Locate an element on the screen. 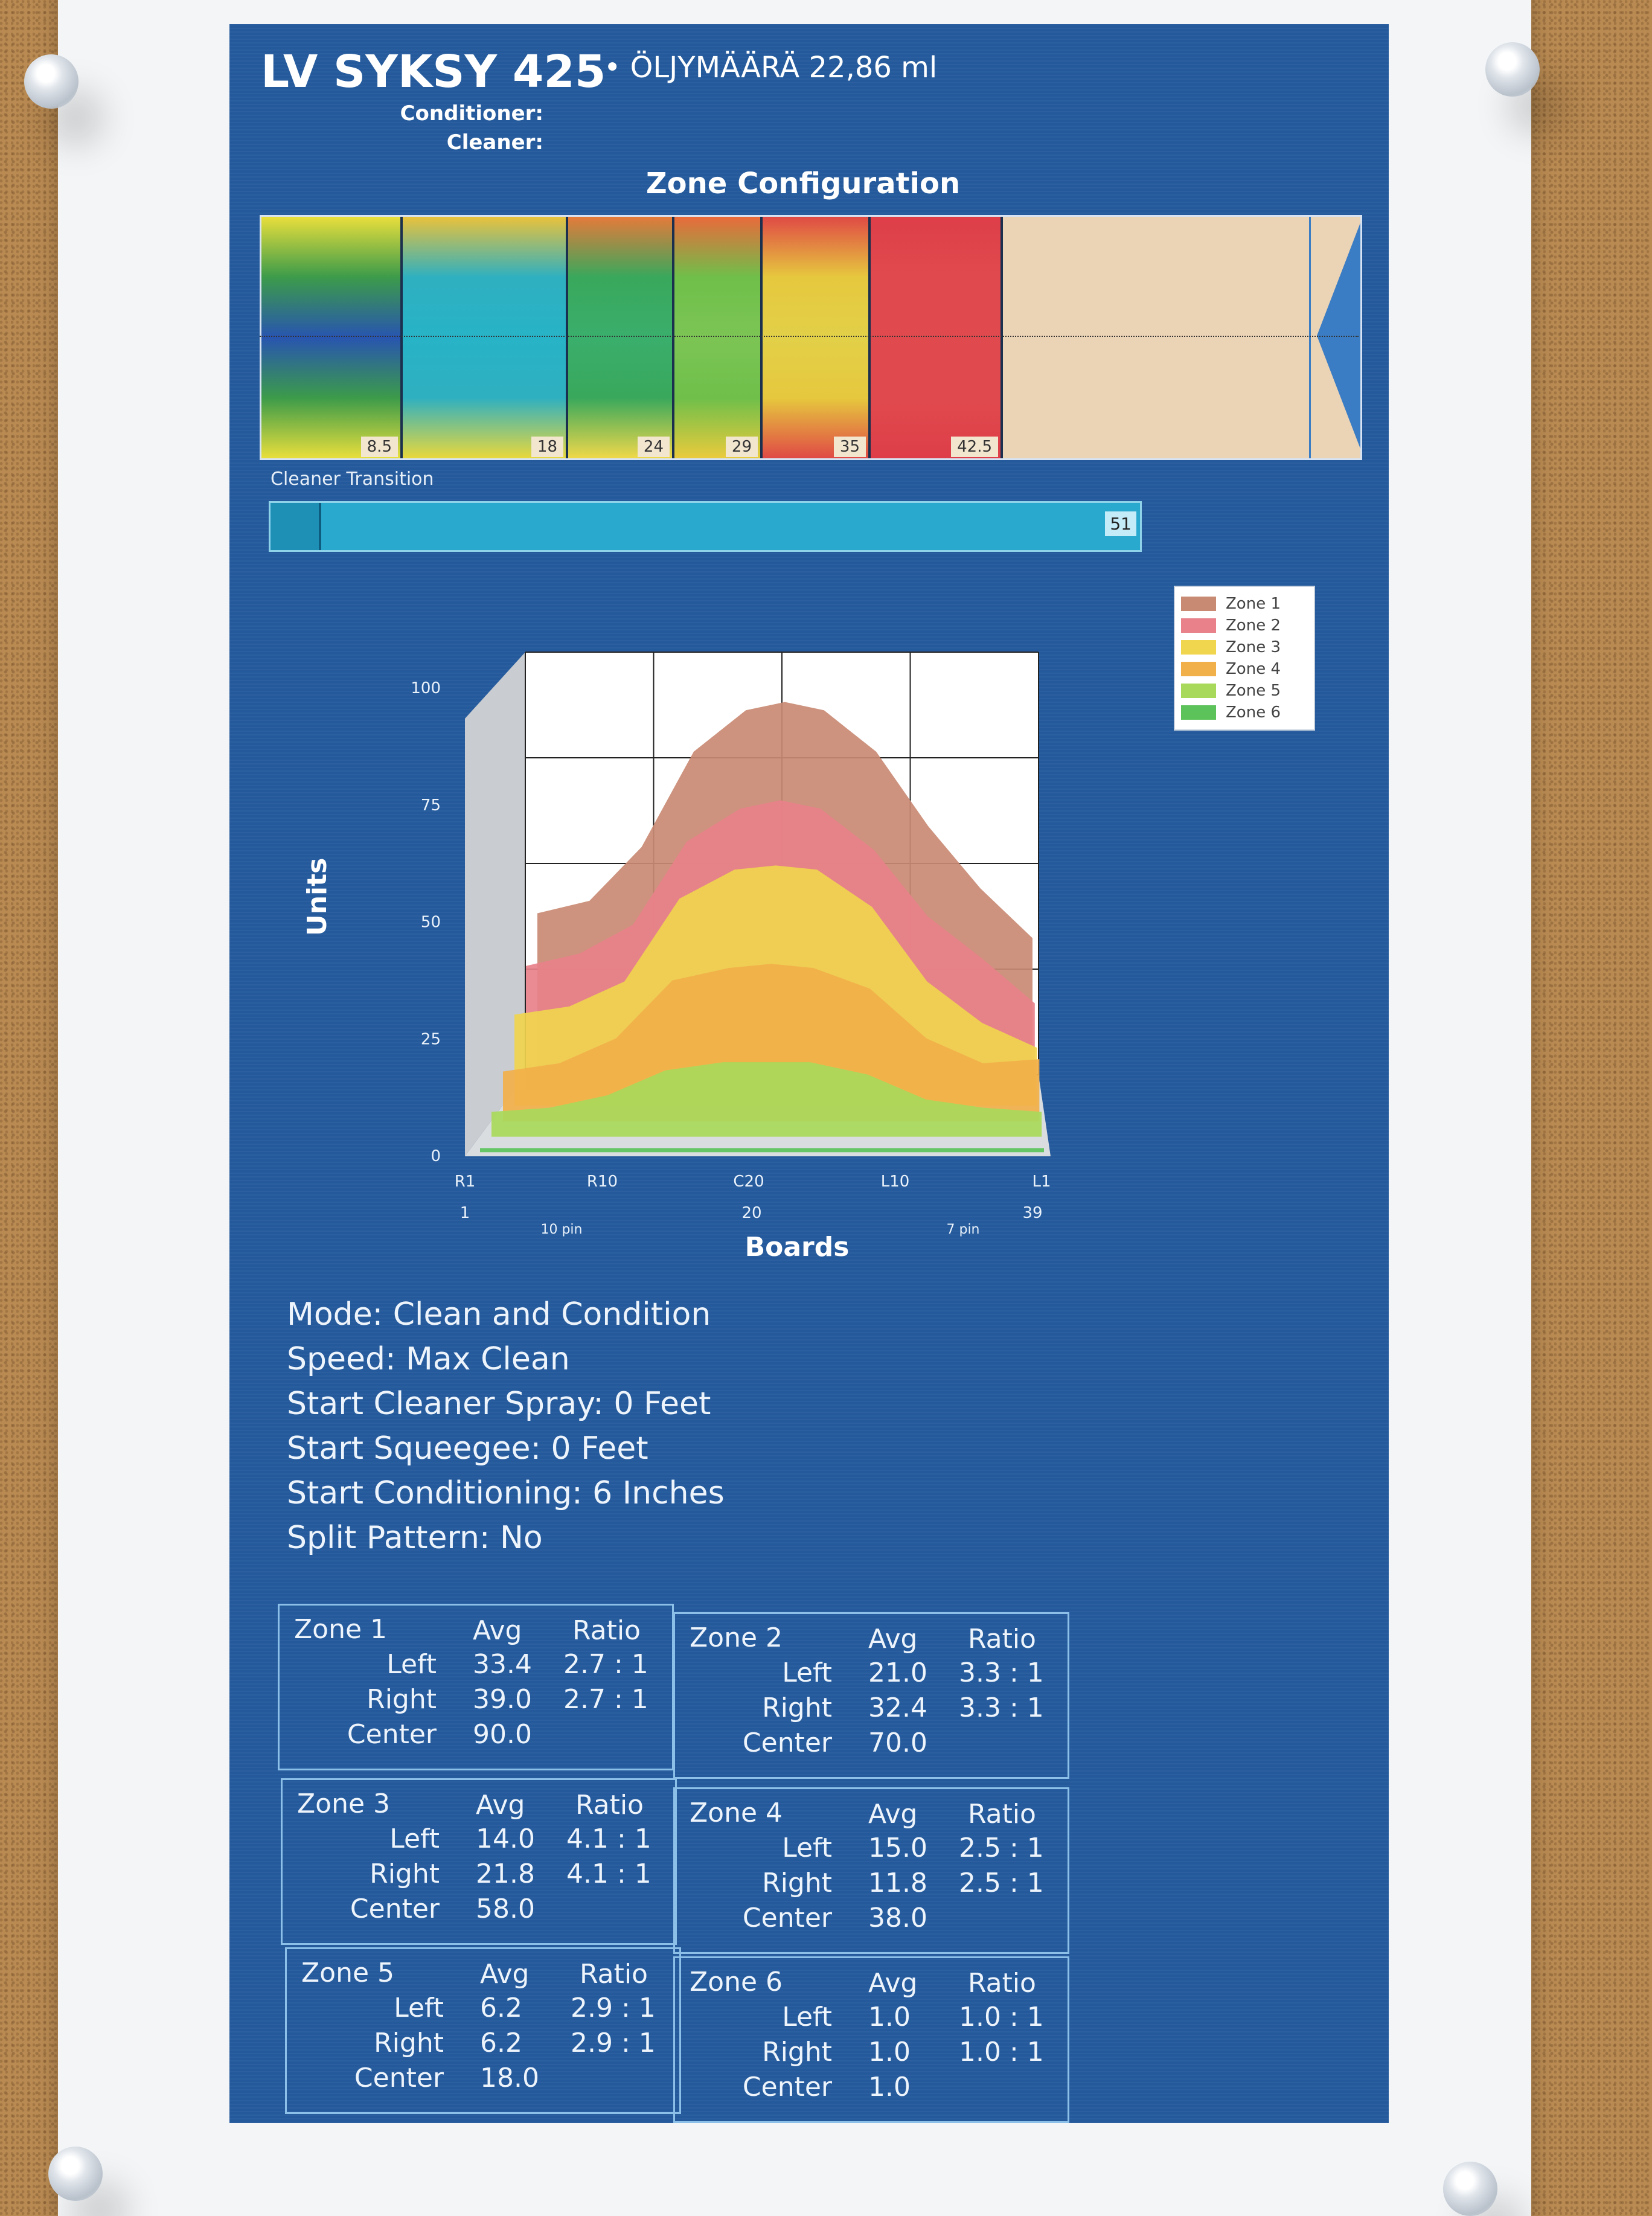 The height and width of the screenshot is (2216, 1652). avg-value: 58.0 is located at coordinates (505, 1909).